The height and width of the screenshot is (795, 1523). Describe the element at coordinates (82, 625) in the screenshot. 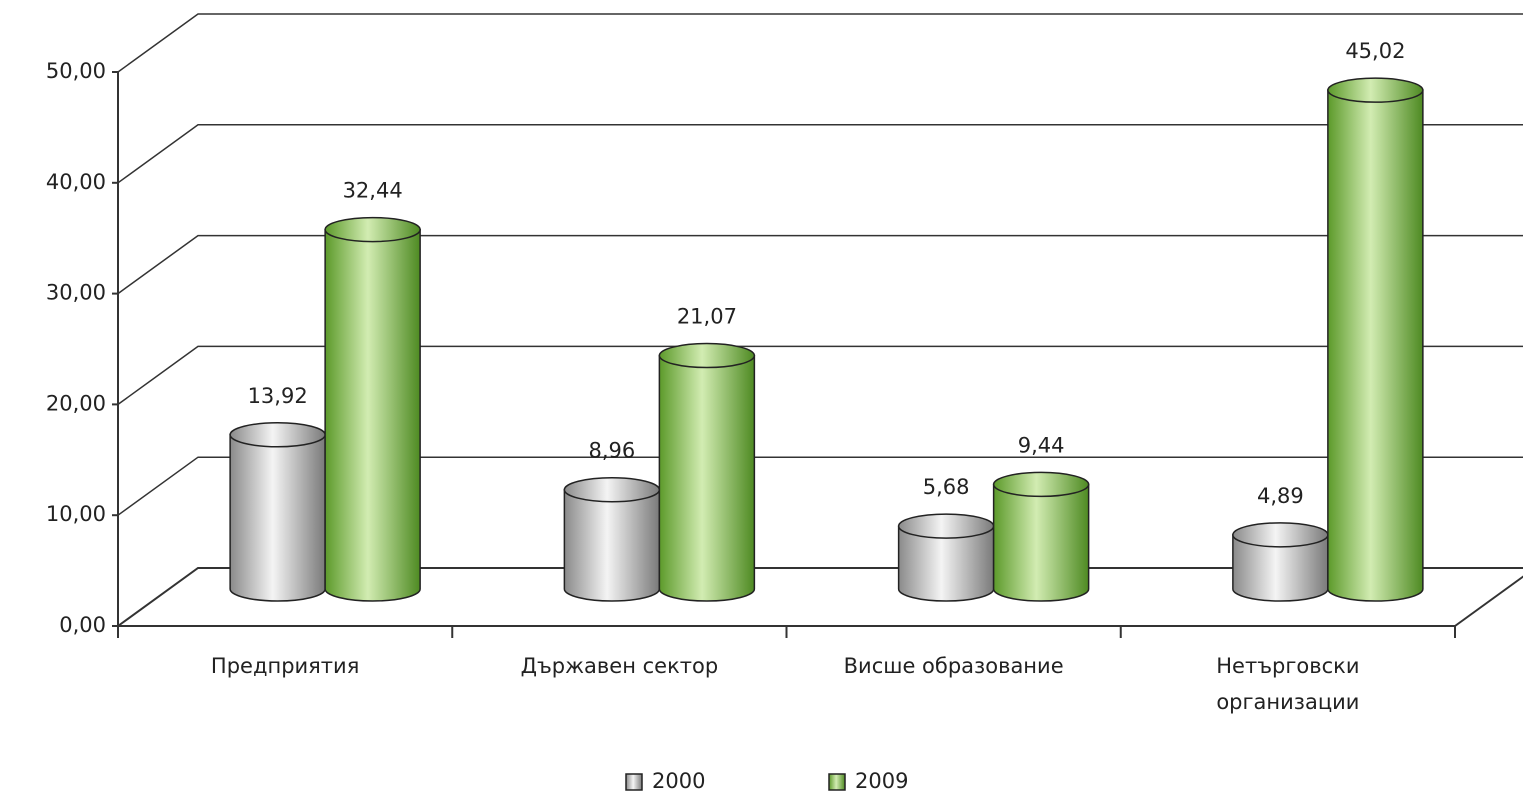

I see `y-tick-label: 0,00` at that location.